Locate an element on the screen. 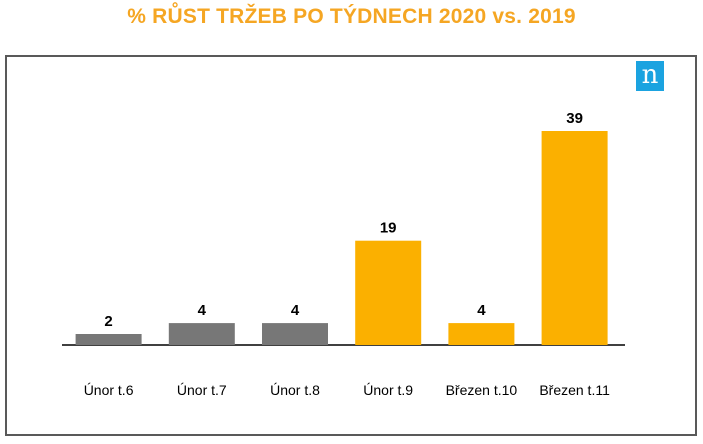 The image size is (703, 444). chart-title: % RŮST TRŽEB PO TÝDNECH 2020 vs. 2019 is located at coordinates (351, 16).